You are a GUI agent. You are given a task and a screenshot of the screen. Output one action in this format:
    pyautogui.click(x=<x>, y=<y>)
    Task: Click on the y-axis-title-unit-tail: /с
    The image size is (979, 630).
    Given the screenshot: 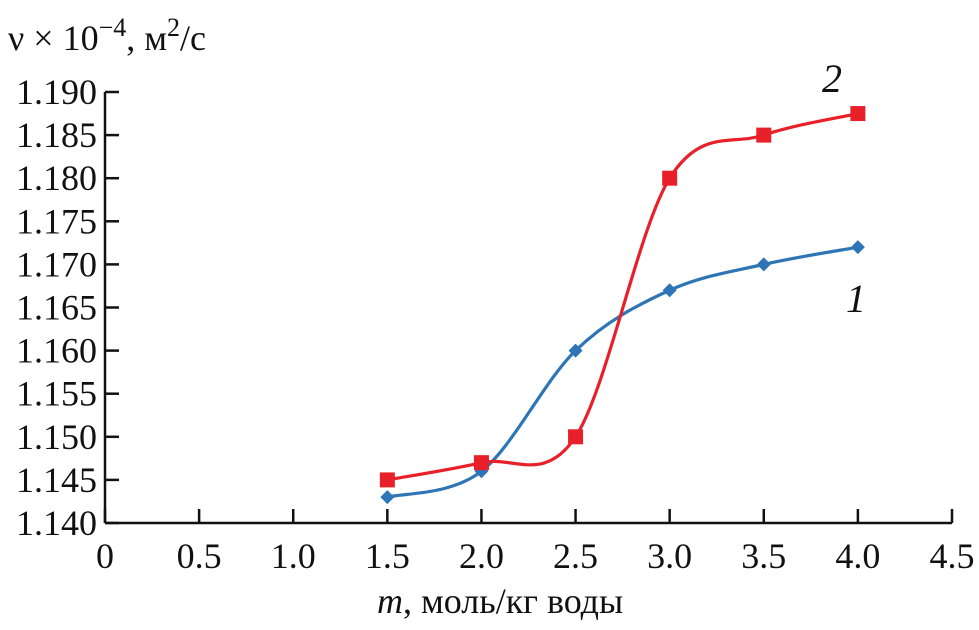 What is the action you would take?
    pyautogui.click(x=193, y=38)
    